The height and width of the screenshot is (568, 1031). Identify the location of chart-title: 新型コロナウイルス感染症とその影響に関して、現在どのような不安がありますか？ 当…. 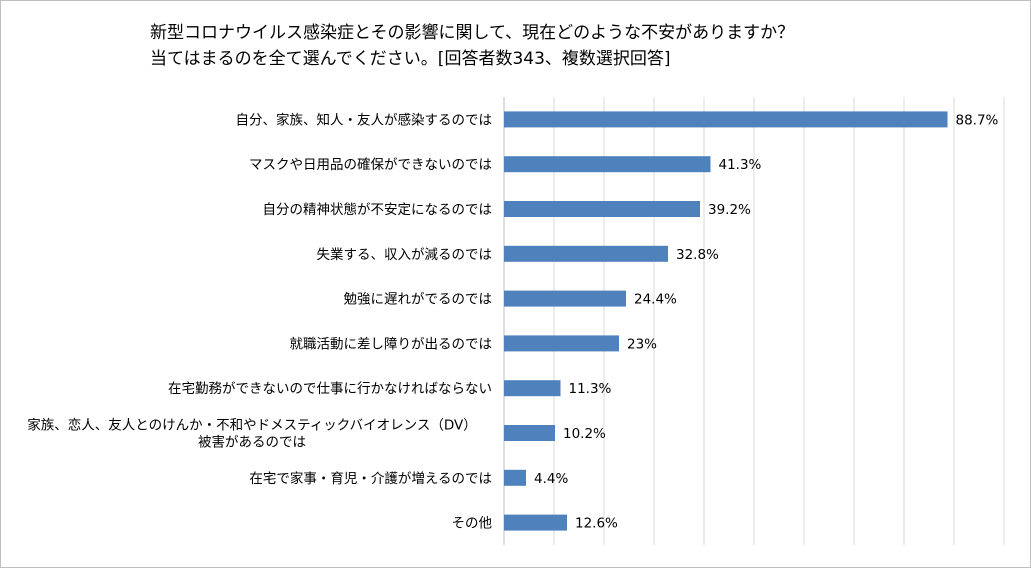
(472, 46).